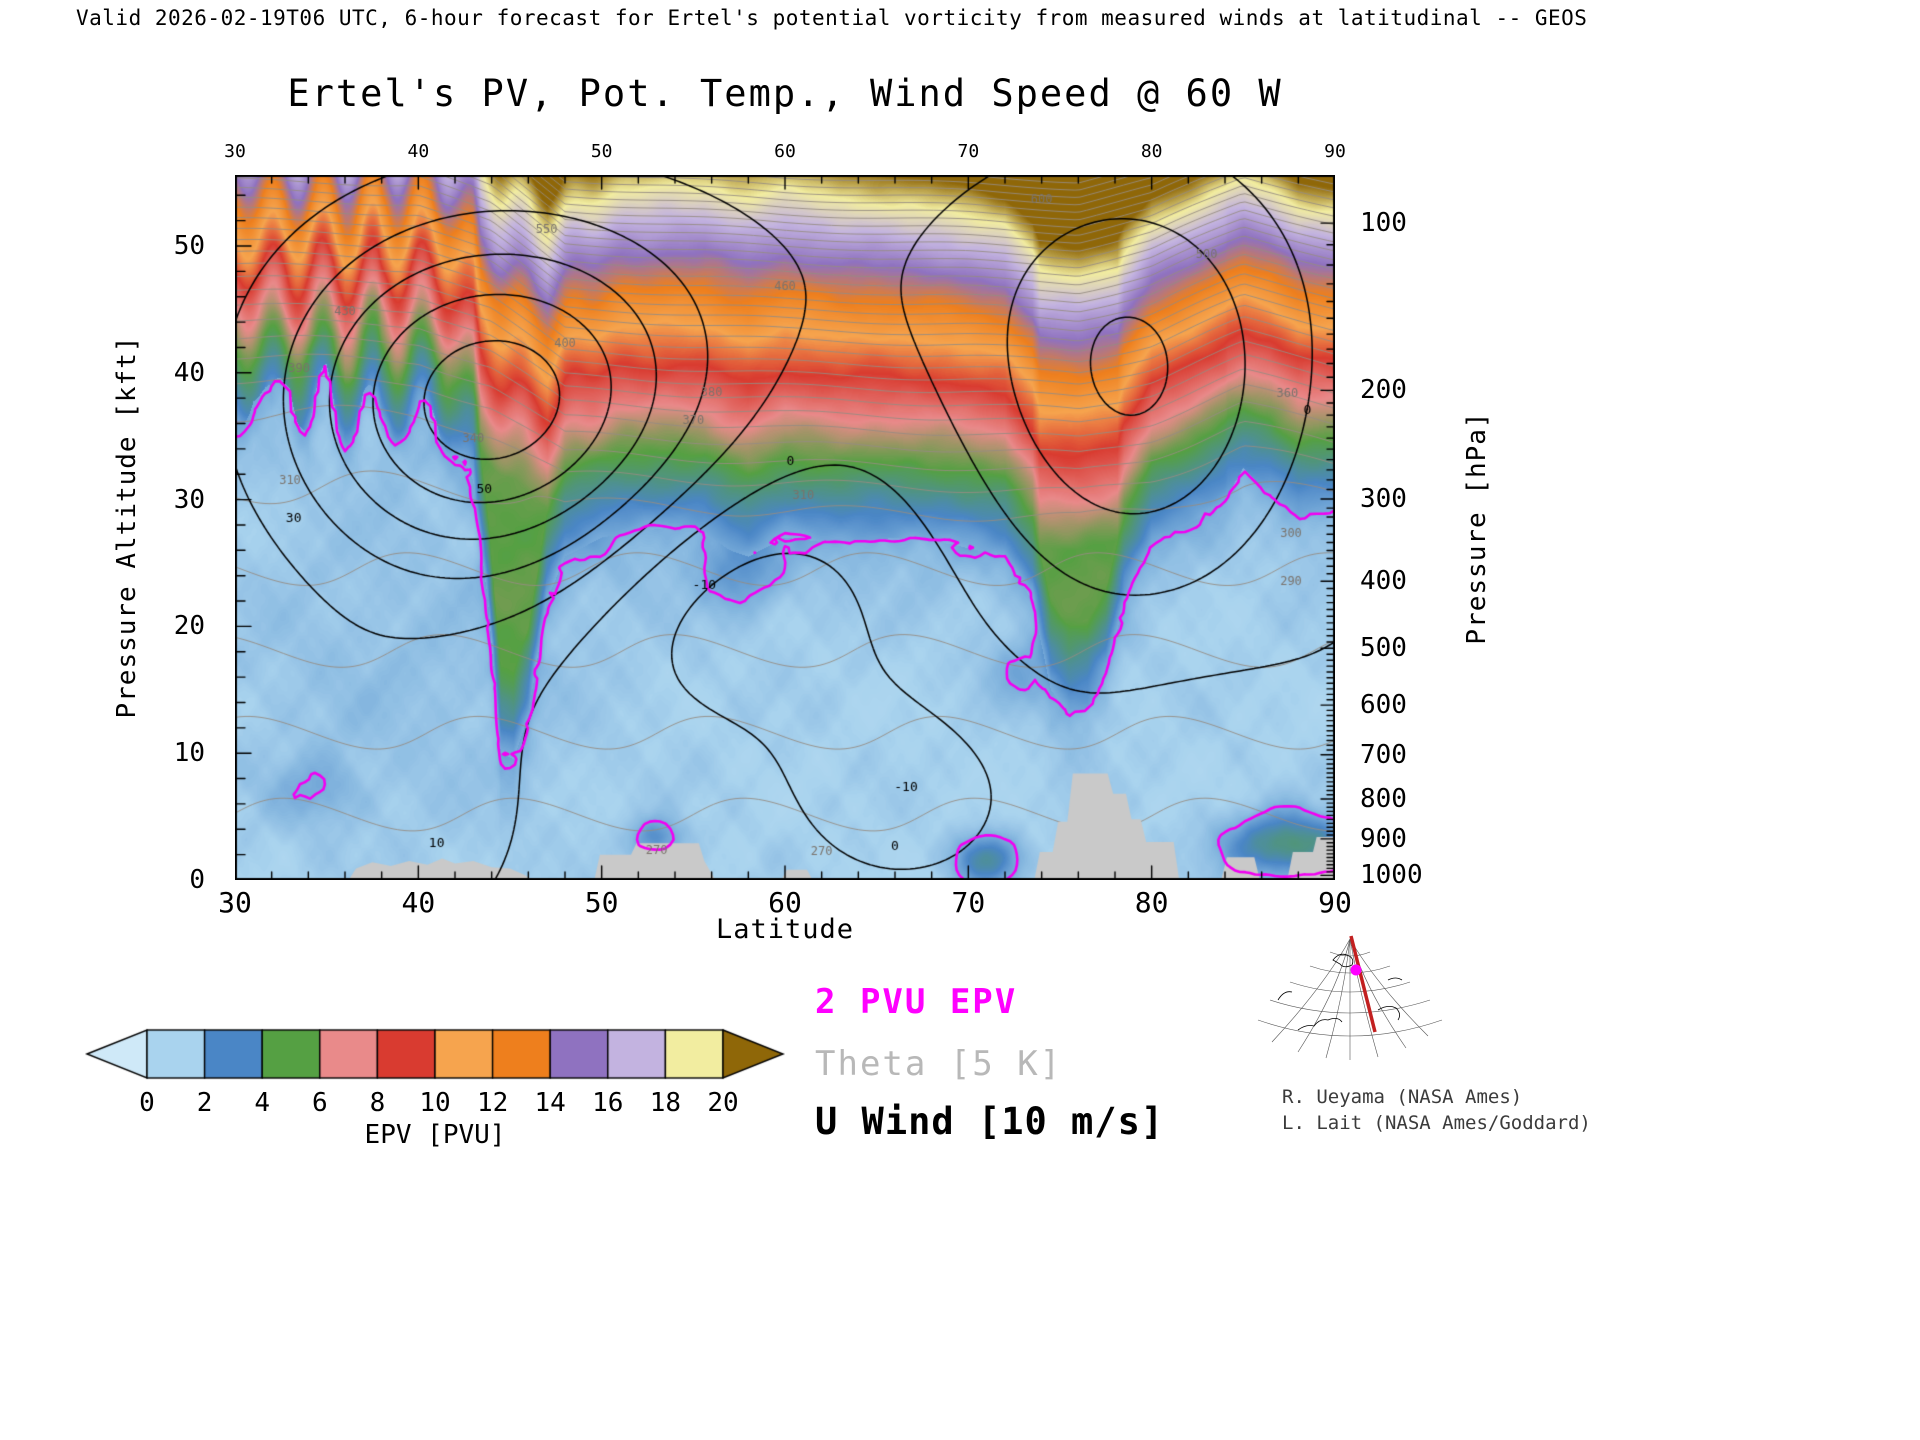  Describe the element at coordinates (1383, 223) in the screenshot. I see `y-right-tick-label: 100` at that location.